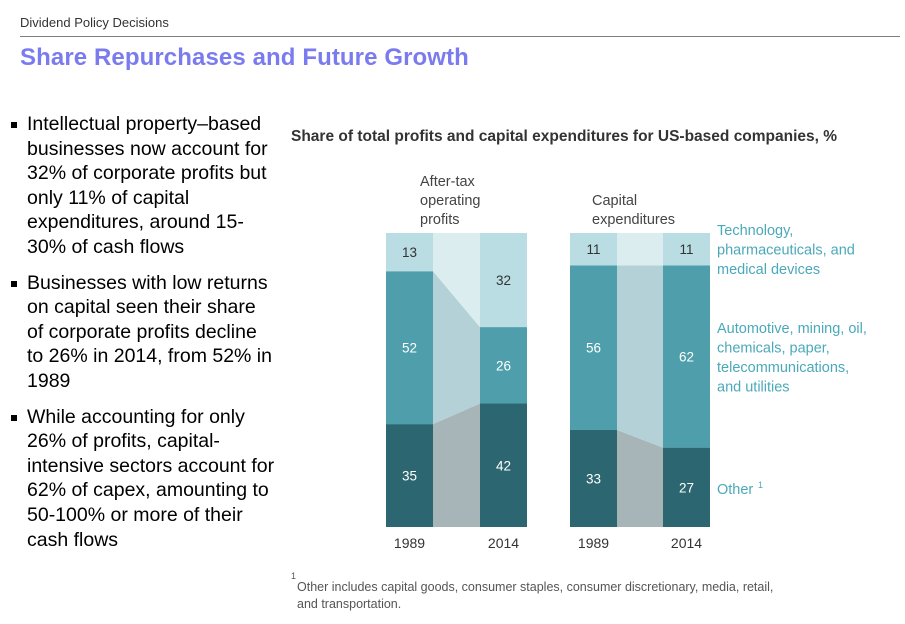 Image resolution: width=905 pixels, height=624 pixels. I want to click on data-label: 62, so click(686, 356).